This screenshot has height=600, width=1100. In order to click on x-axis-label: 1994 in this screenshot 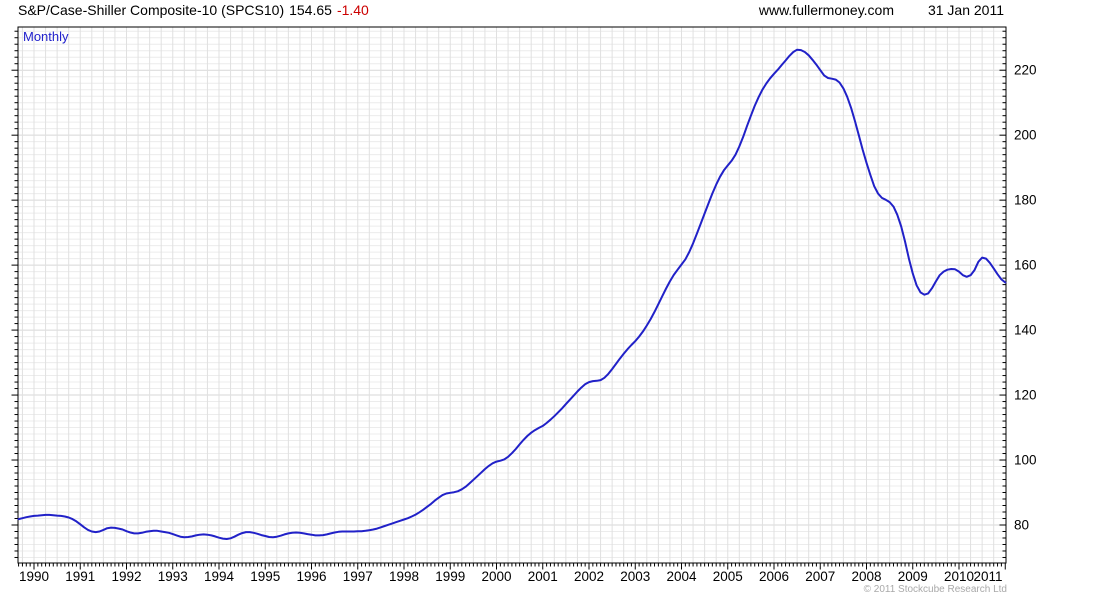, I will do `click(219, 576)`.